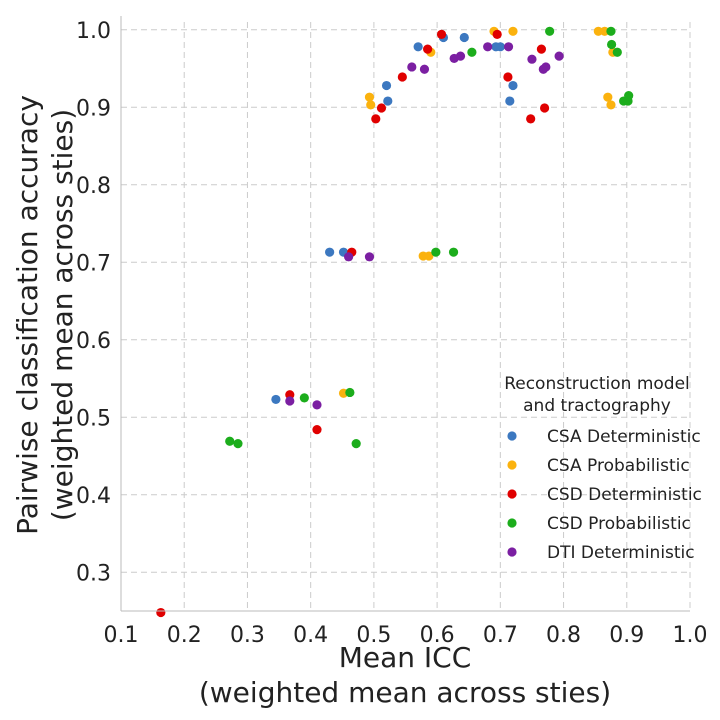 This screenshot has width=720, height=720. Describe the element at coordinates (93, 186) in the screenshot. I see `y-tick-label: 0.8` at that location.